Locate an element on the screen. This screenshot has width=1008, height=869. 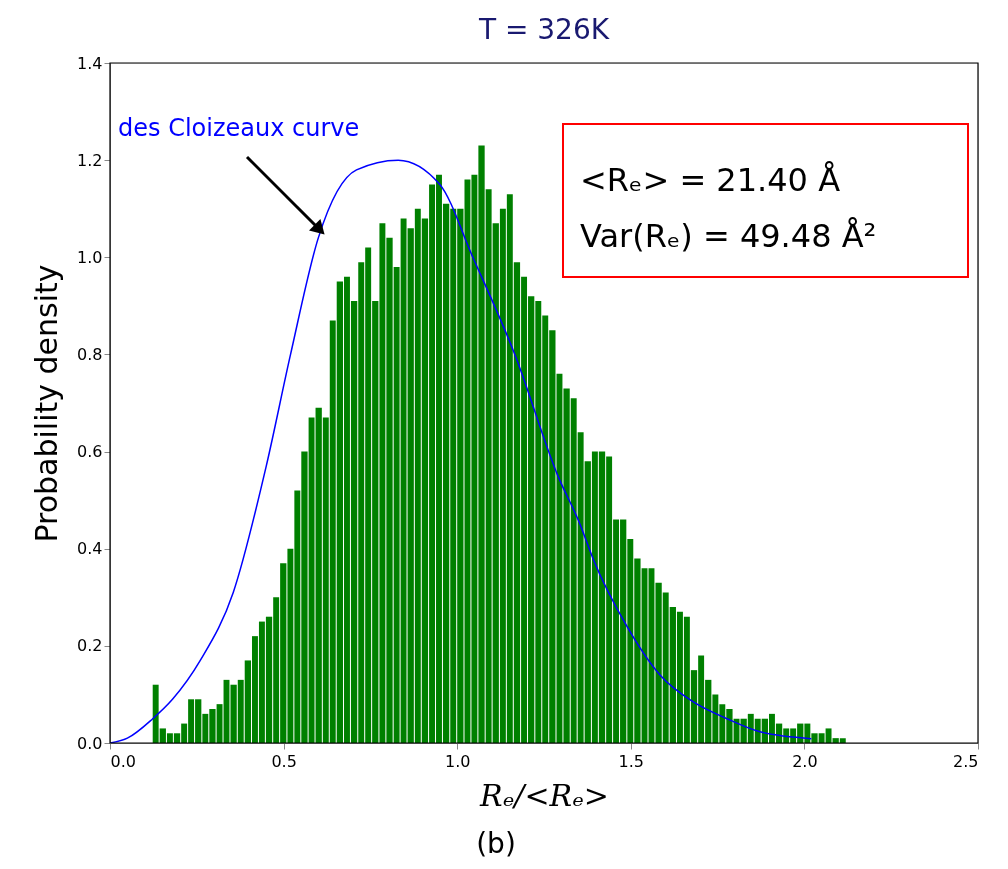
y-tick-label: 0.2 is located at coordinates (90, 646).